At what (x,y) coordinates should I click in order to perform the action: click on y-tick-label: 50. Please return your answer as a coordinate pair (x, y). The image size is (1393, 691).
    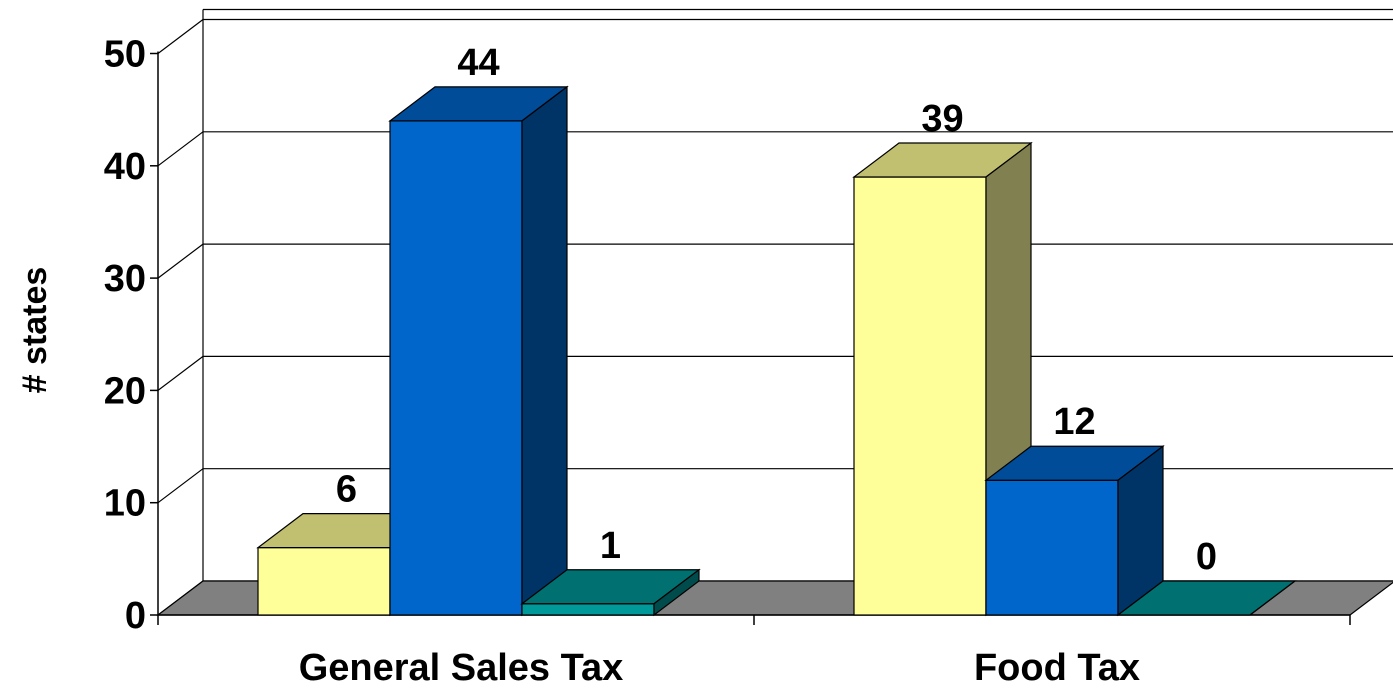
    Looking at the image, I should click on (125, 55).